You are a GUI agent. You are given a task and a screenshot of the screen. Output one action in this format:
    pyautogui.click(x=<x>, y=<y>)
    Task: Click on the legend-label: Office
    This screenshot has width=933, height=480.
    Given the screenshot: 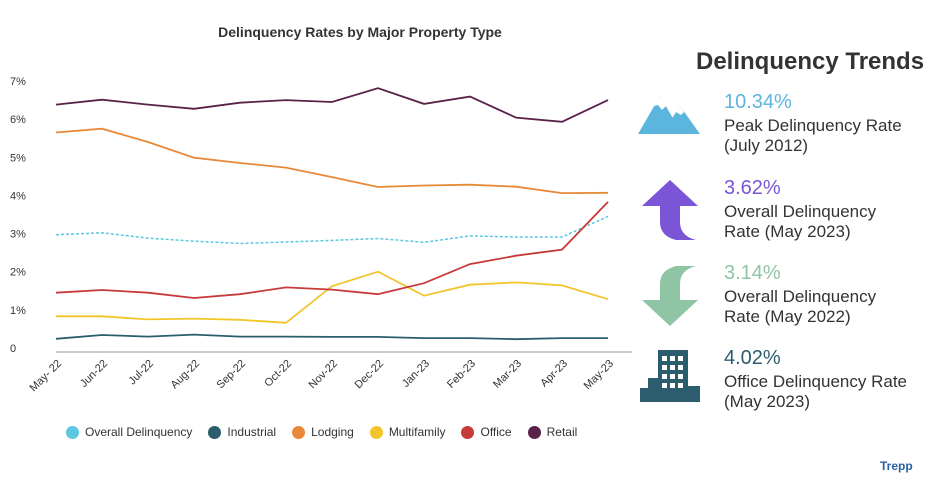 What is the action you would take?
    pyautogui.click(x=496, y=432)
    